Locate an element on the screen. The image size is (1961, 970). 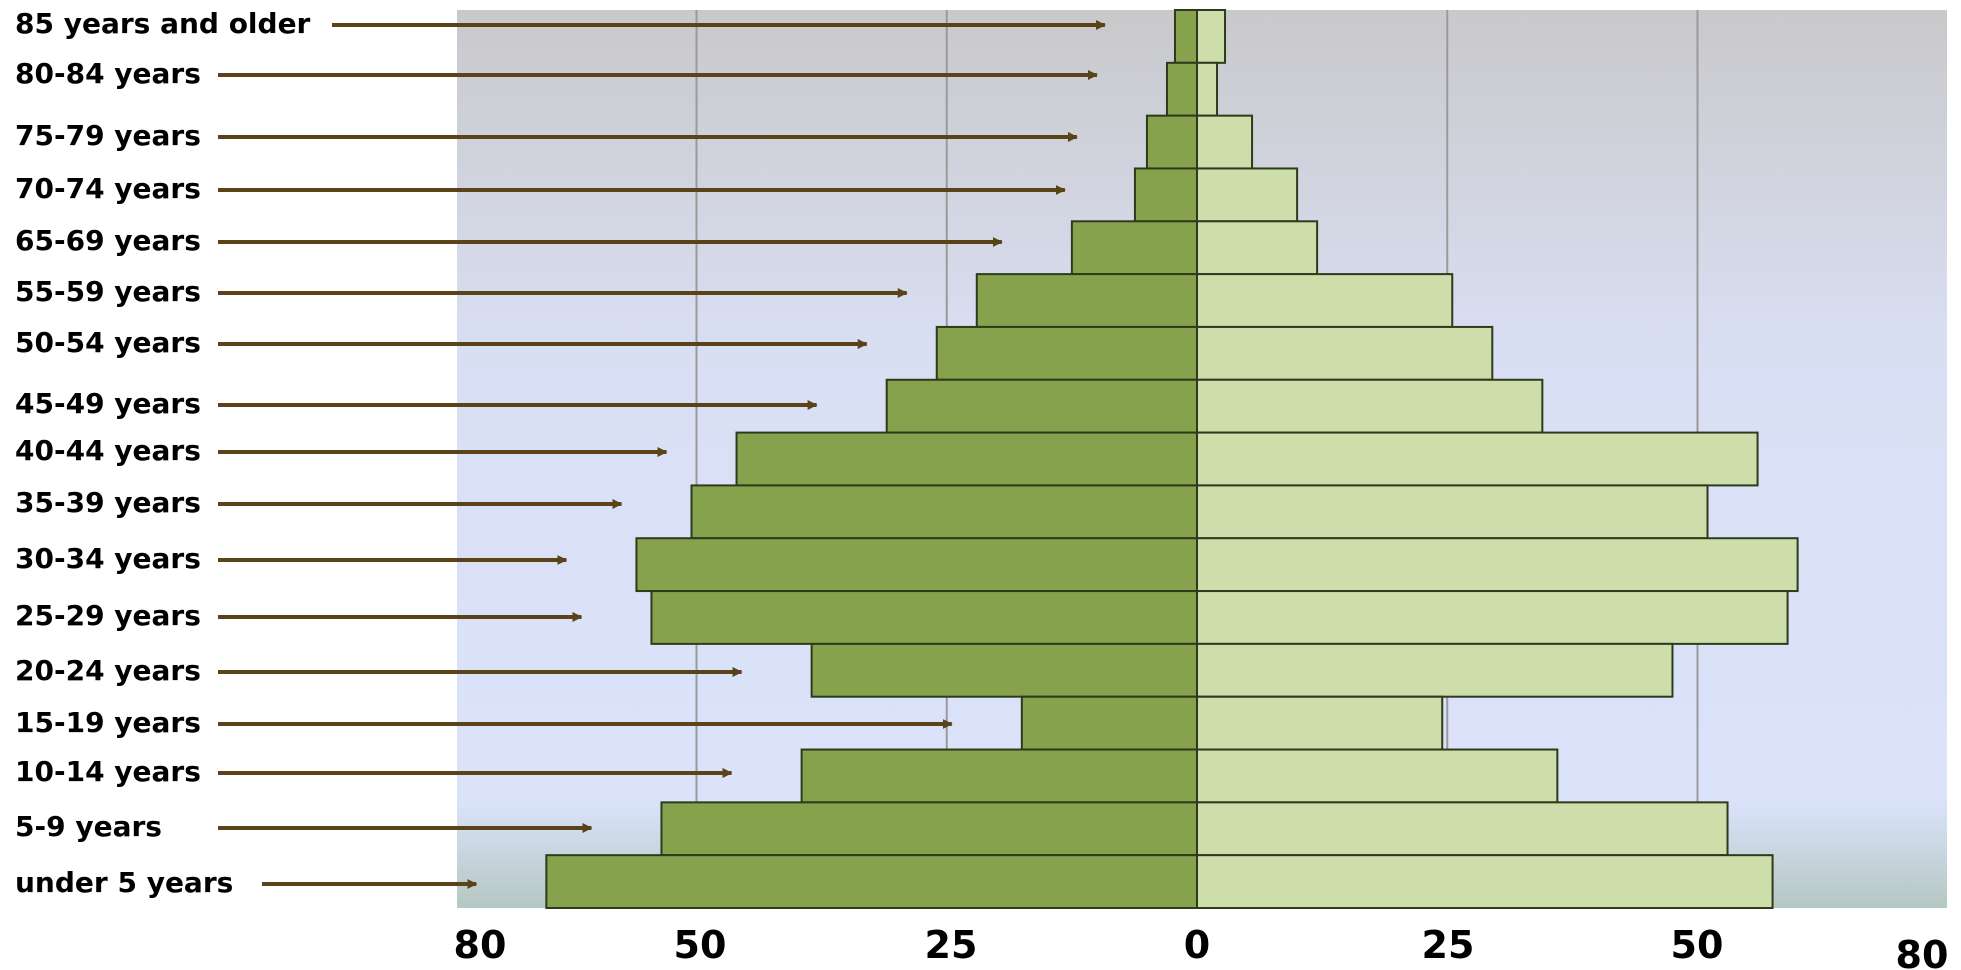
age-label: 25-29 years is located at coordinates (108, 615).